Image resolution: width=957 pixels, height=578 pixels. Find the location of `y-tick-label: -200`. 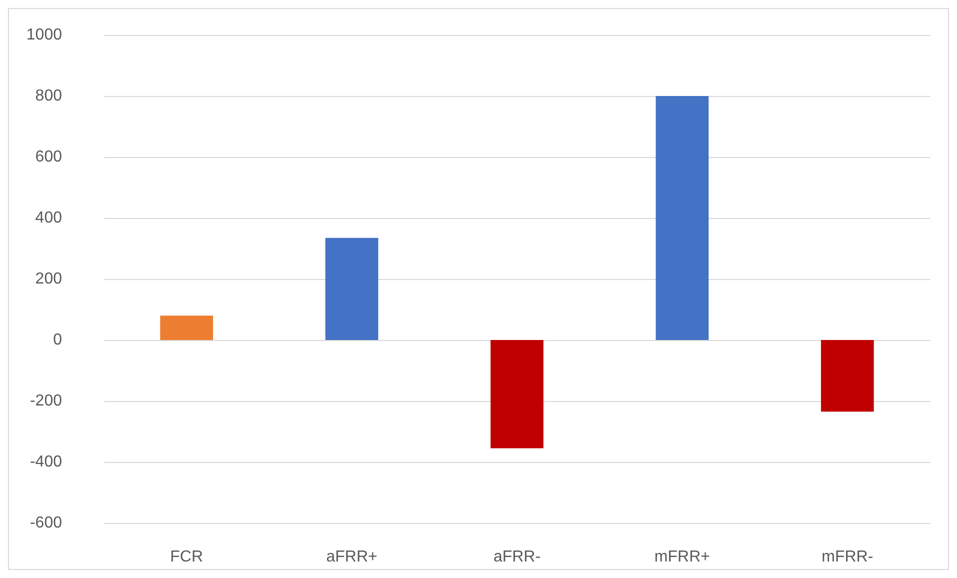

y-tick-label: -200 is located at coordinates (46, 401).